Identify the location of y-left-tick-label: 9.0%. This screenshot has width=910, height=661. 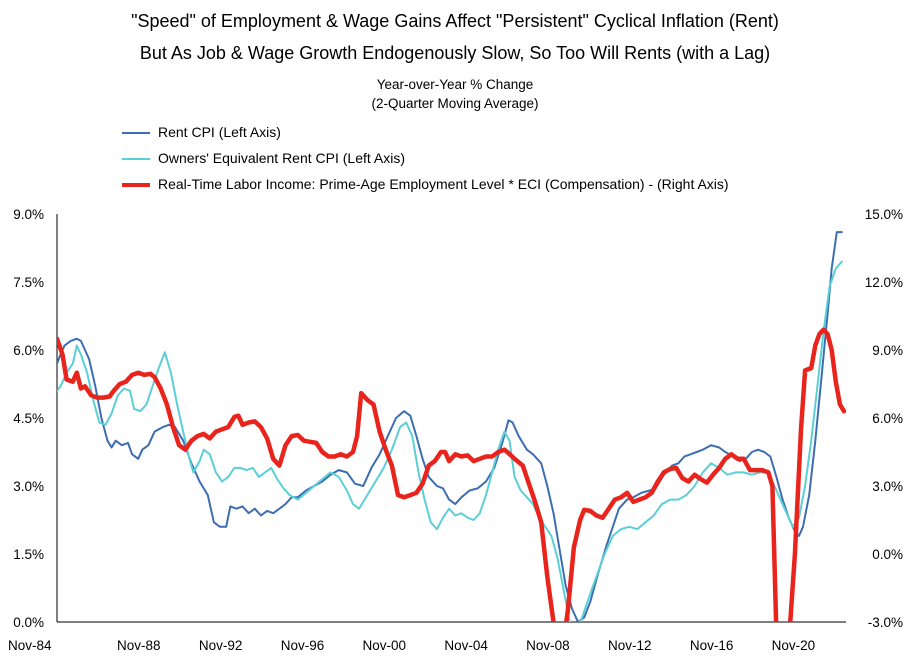
(28, 214).